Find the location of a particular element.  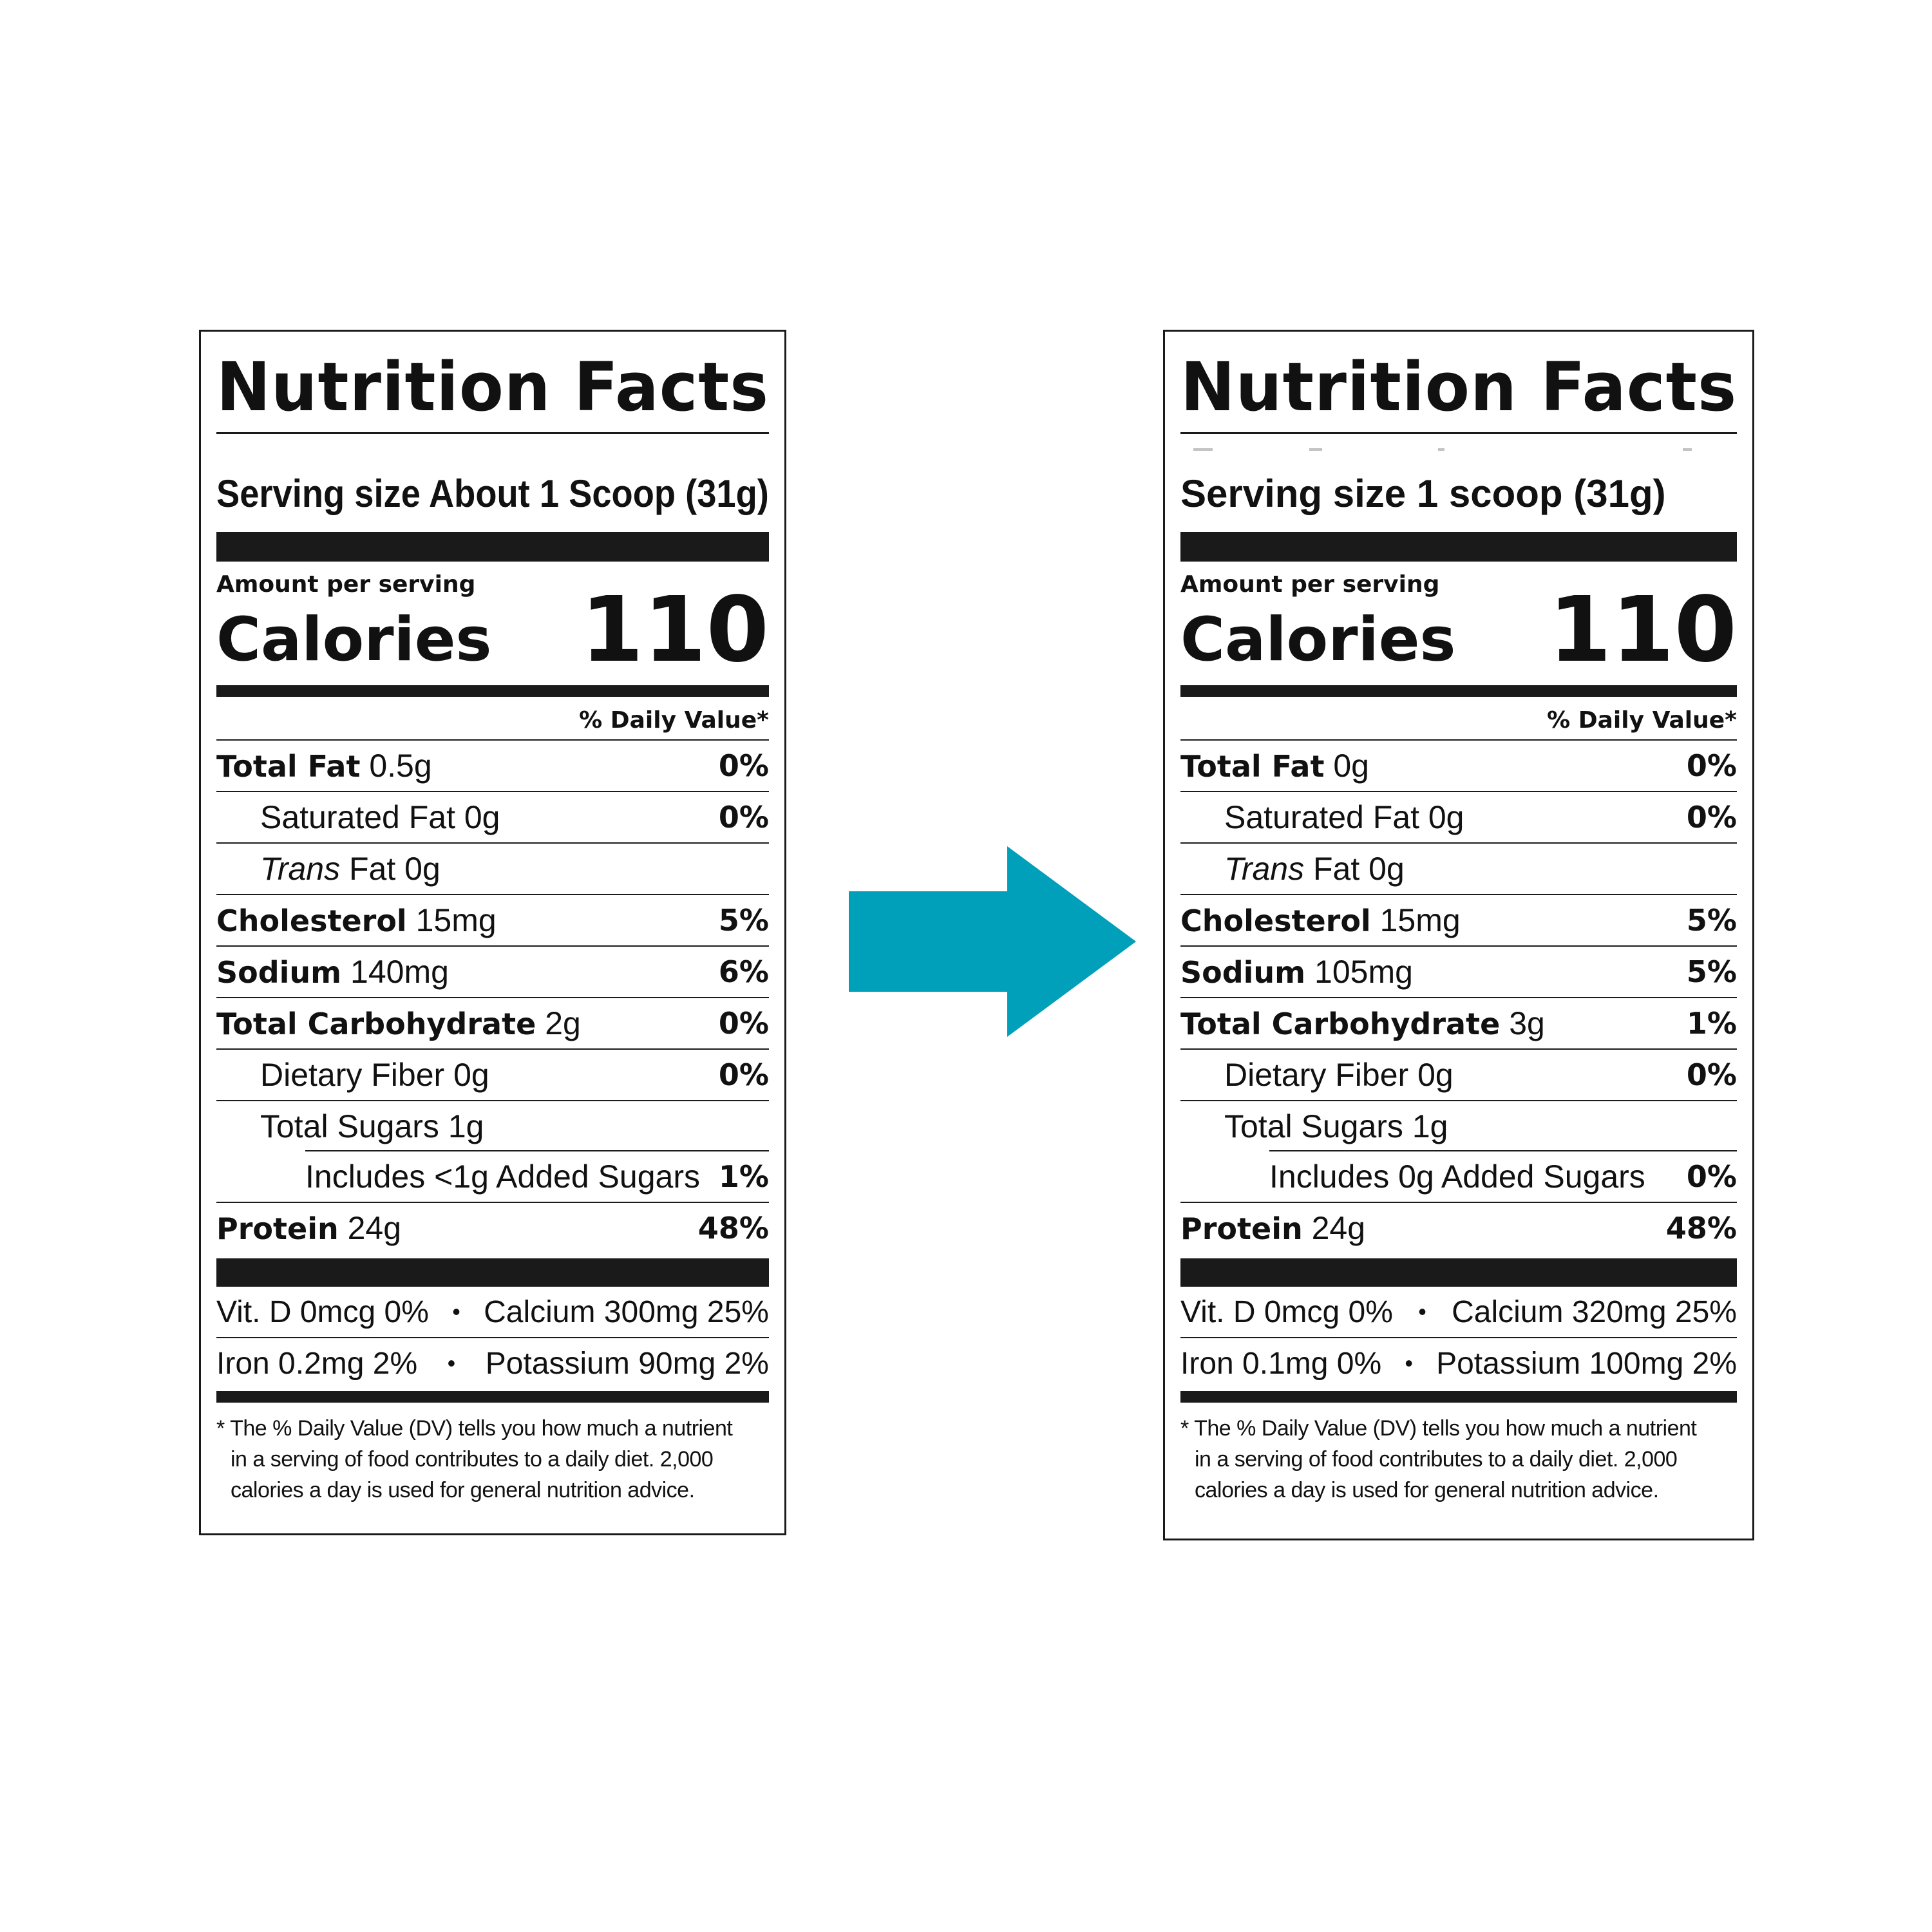

nutrient-row-total-carbohydrate: Total Carbohydrate 2g 0% is located at coordinates (493, 1024).